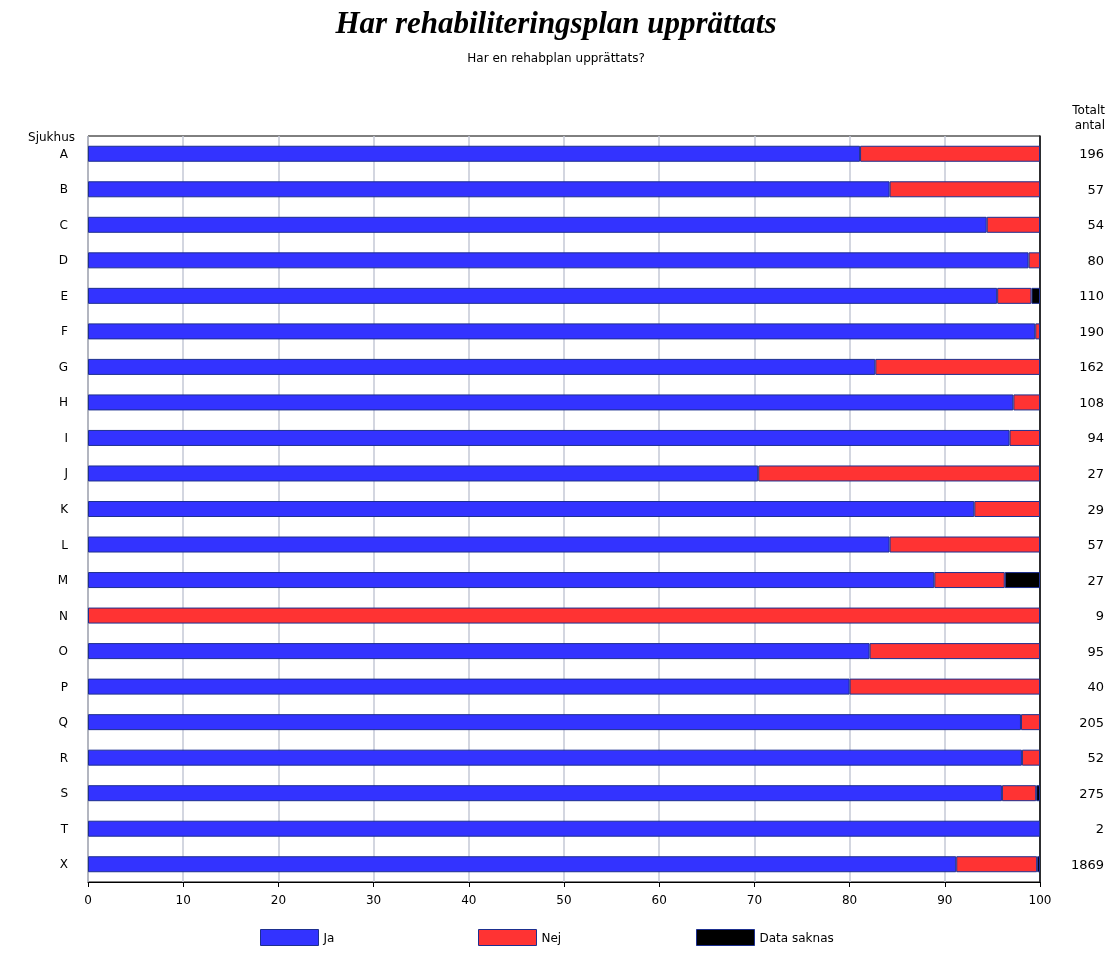  What do you see at coordinates (754, 900) in the screenshot?
I see `x-tick-label: 70` at bounding box center [754, 900].